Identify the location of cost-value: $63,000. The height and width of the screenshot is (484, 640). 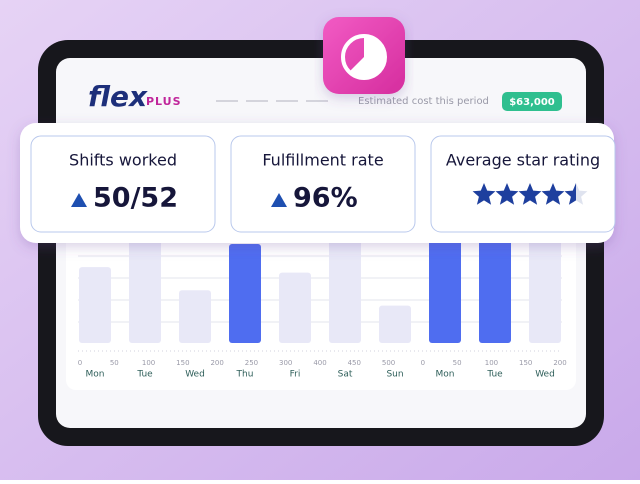
(532, 102).